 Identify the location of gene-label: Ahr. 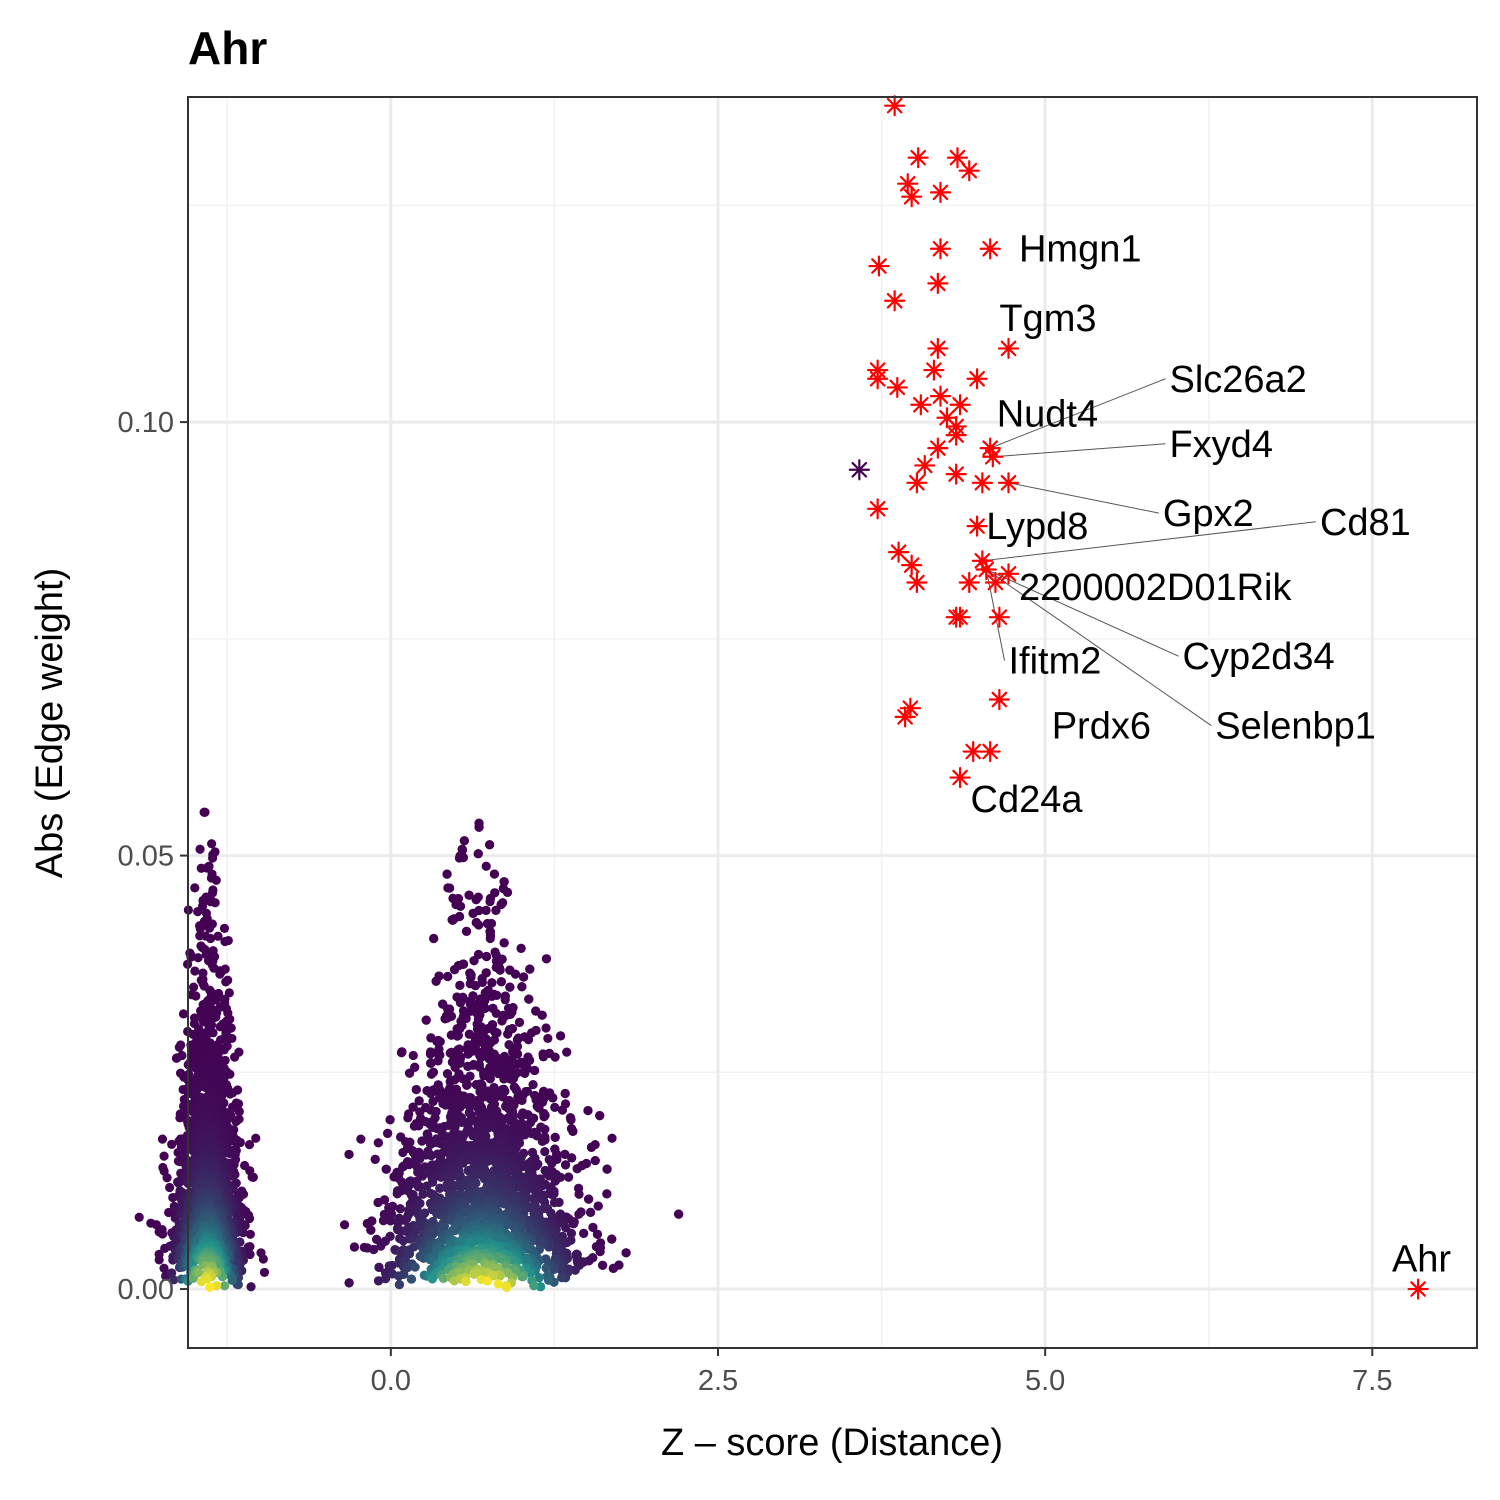
(1421, 1260).